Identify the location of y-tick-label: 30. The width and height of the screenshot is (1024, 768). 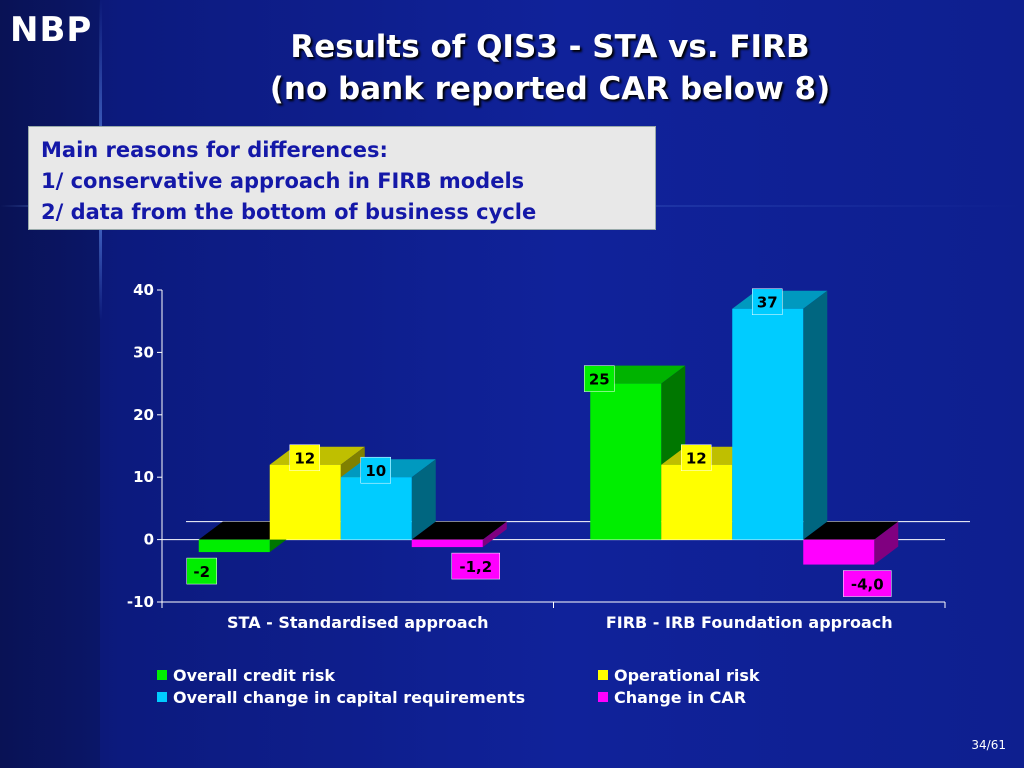
(143, 352).